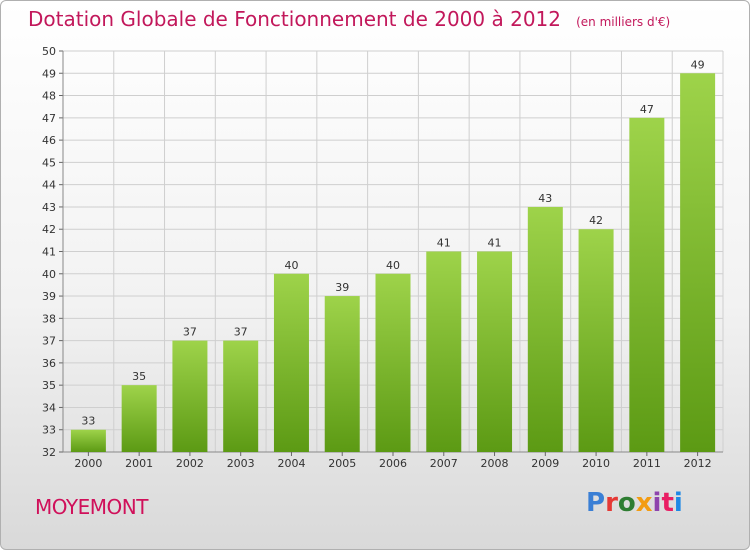 The height and width of the screenshot is (550, 750). Describe the element at coordinates (49, 185) in the screenshot. I see `y-tick-label: 44` at that location.